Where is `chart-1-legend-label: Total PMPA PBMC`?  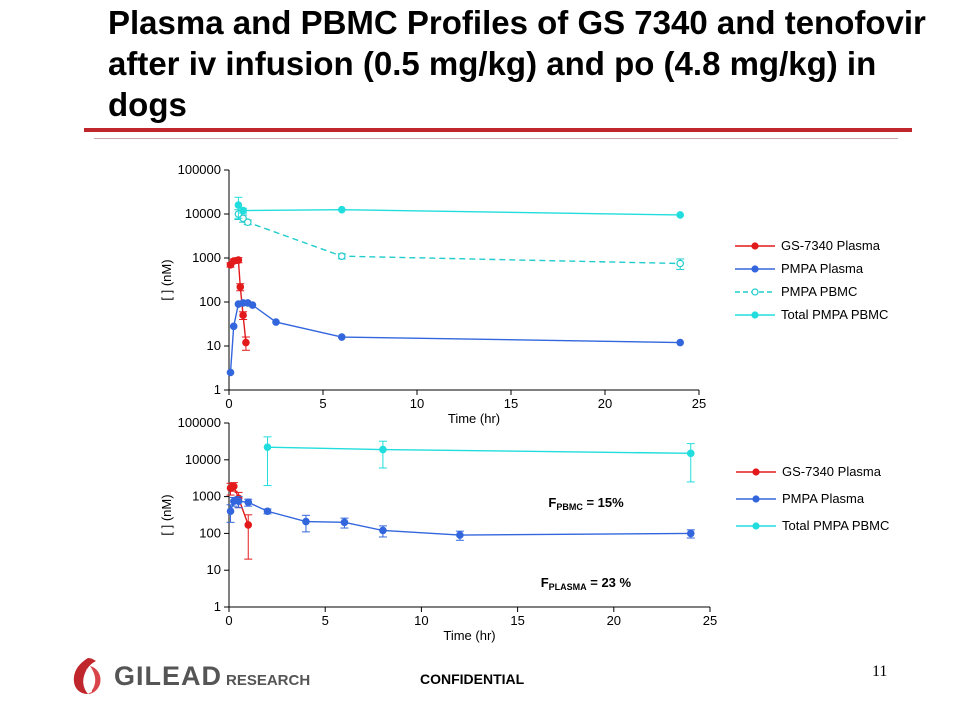
chart-1-legend-label: Total PMPA PBMC is located at coordinates (835, 525).